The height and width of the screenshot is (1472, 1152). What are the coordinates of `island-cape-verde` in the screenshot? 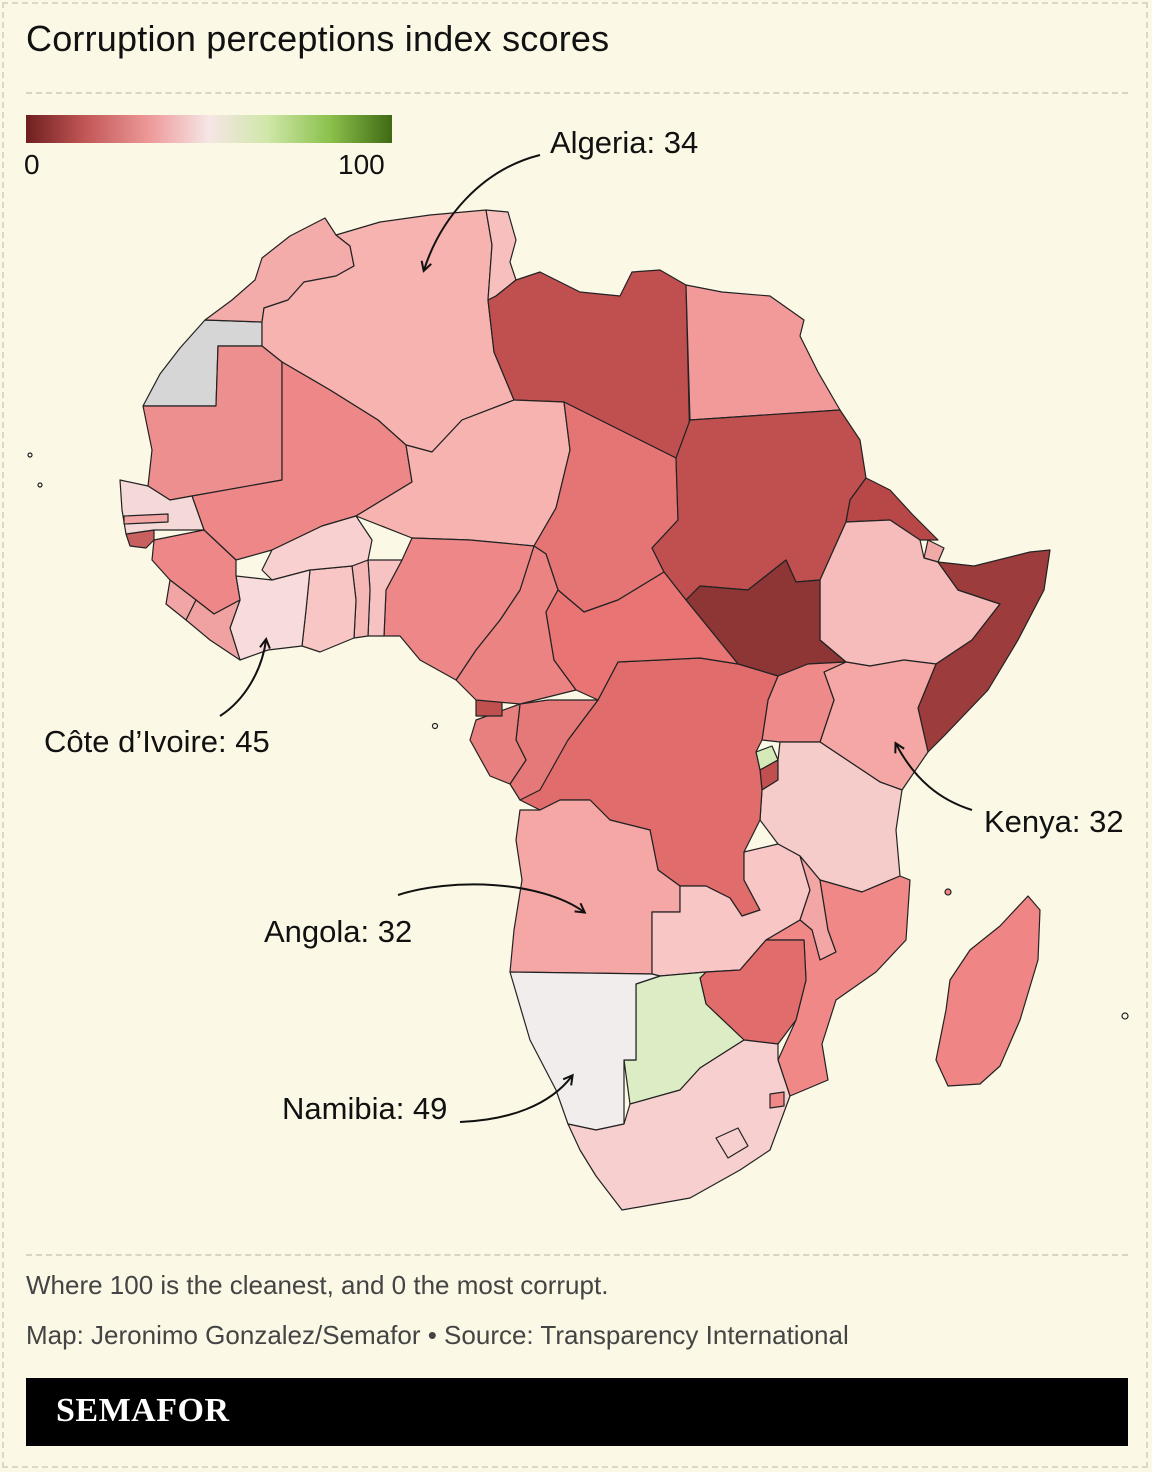 It's located at (30, 455).